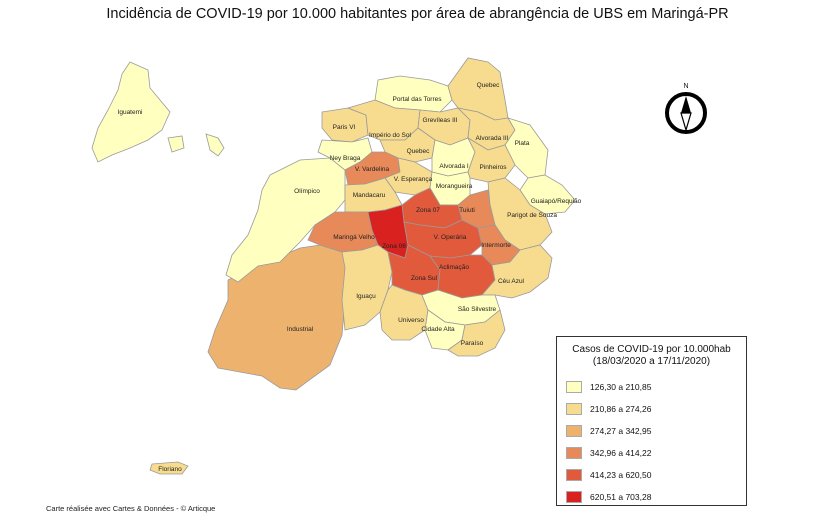 Image resolution: width=835 pixels, height=527 pixels. I want to click on label-universo: Universo, so click(411, 320).